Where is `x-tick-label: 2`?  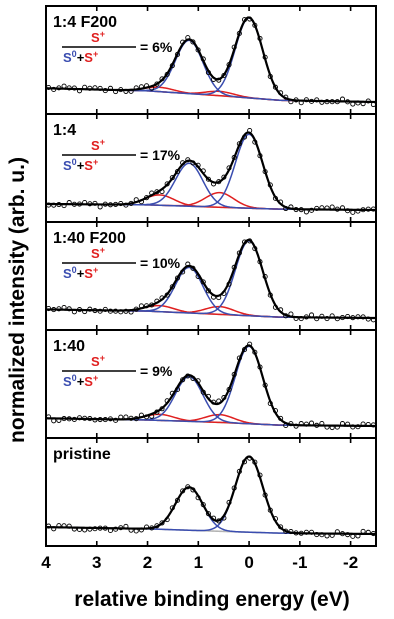
x-tick-label: 2 is located at coordinates (147, 562).